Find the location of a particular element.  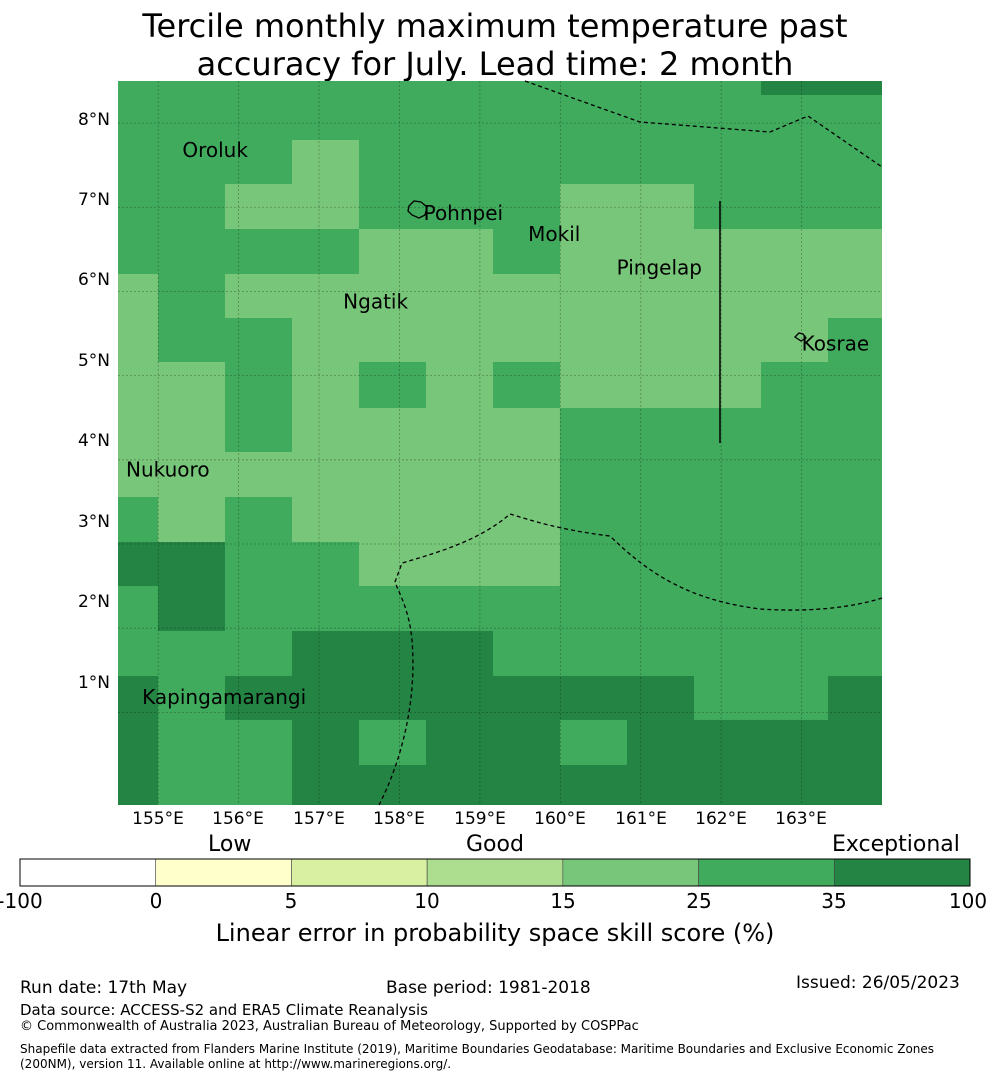

place-label-pingelap: Pingelap is located at coordinates (659, 268).